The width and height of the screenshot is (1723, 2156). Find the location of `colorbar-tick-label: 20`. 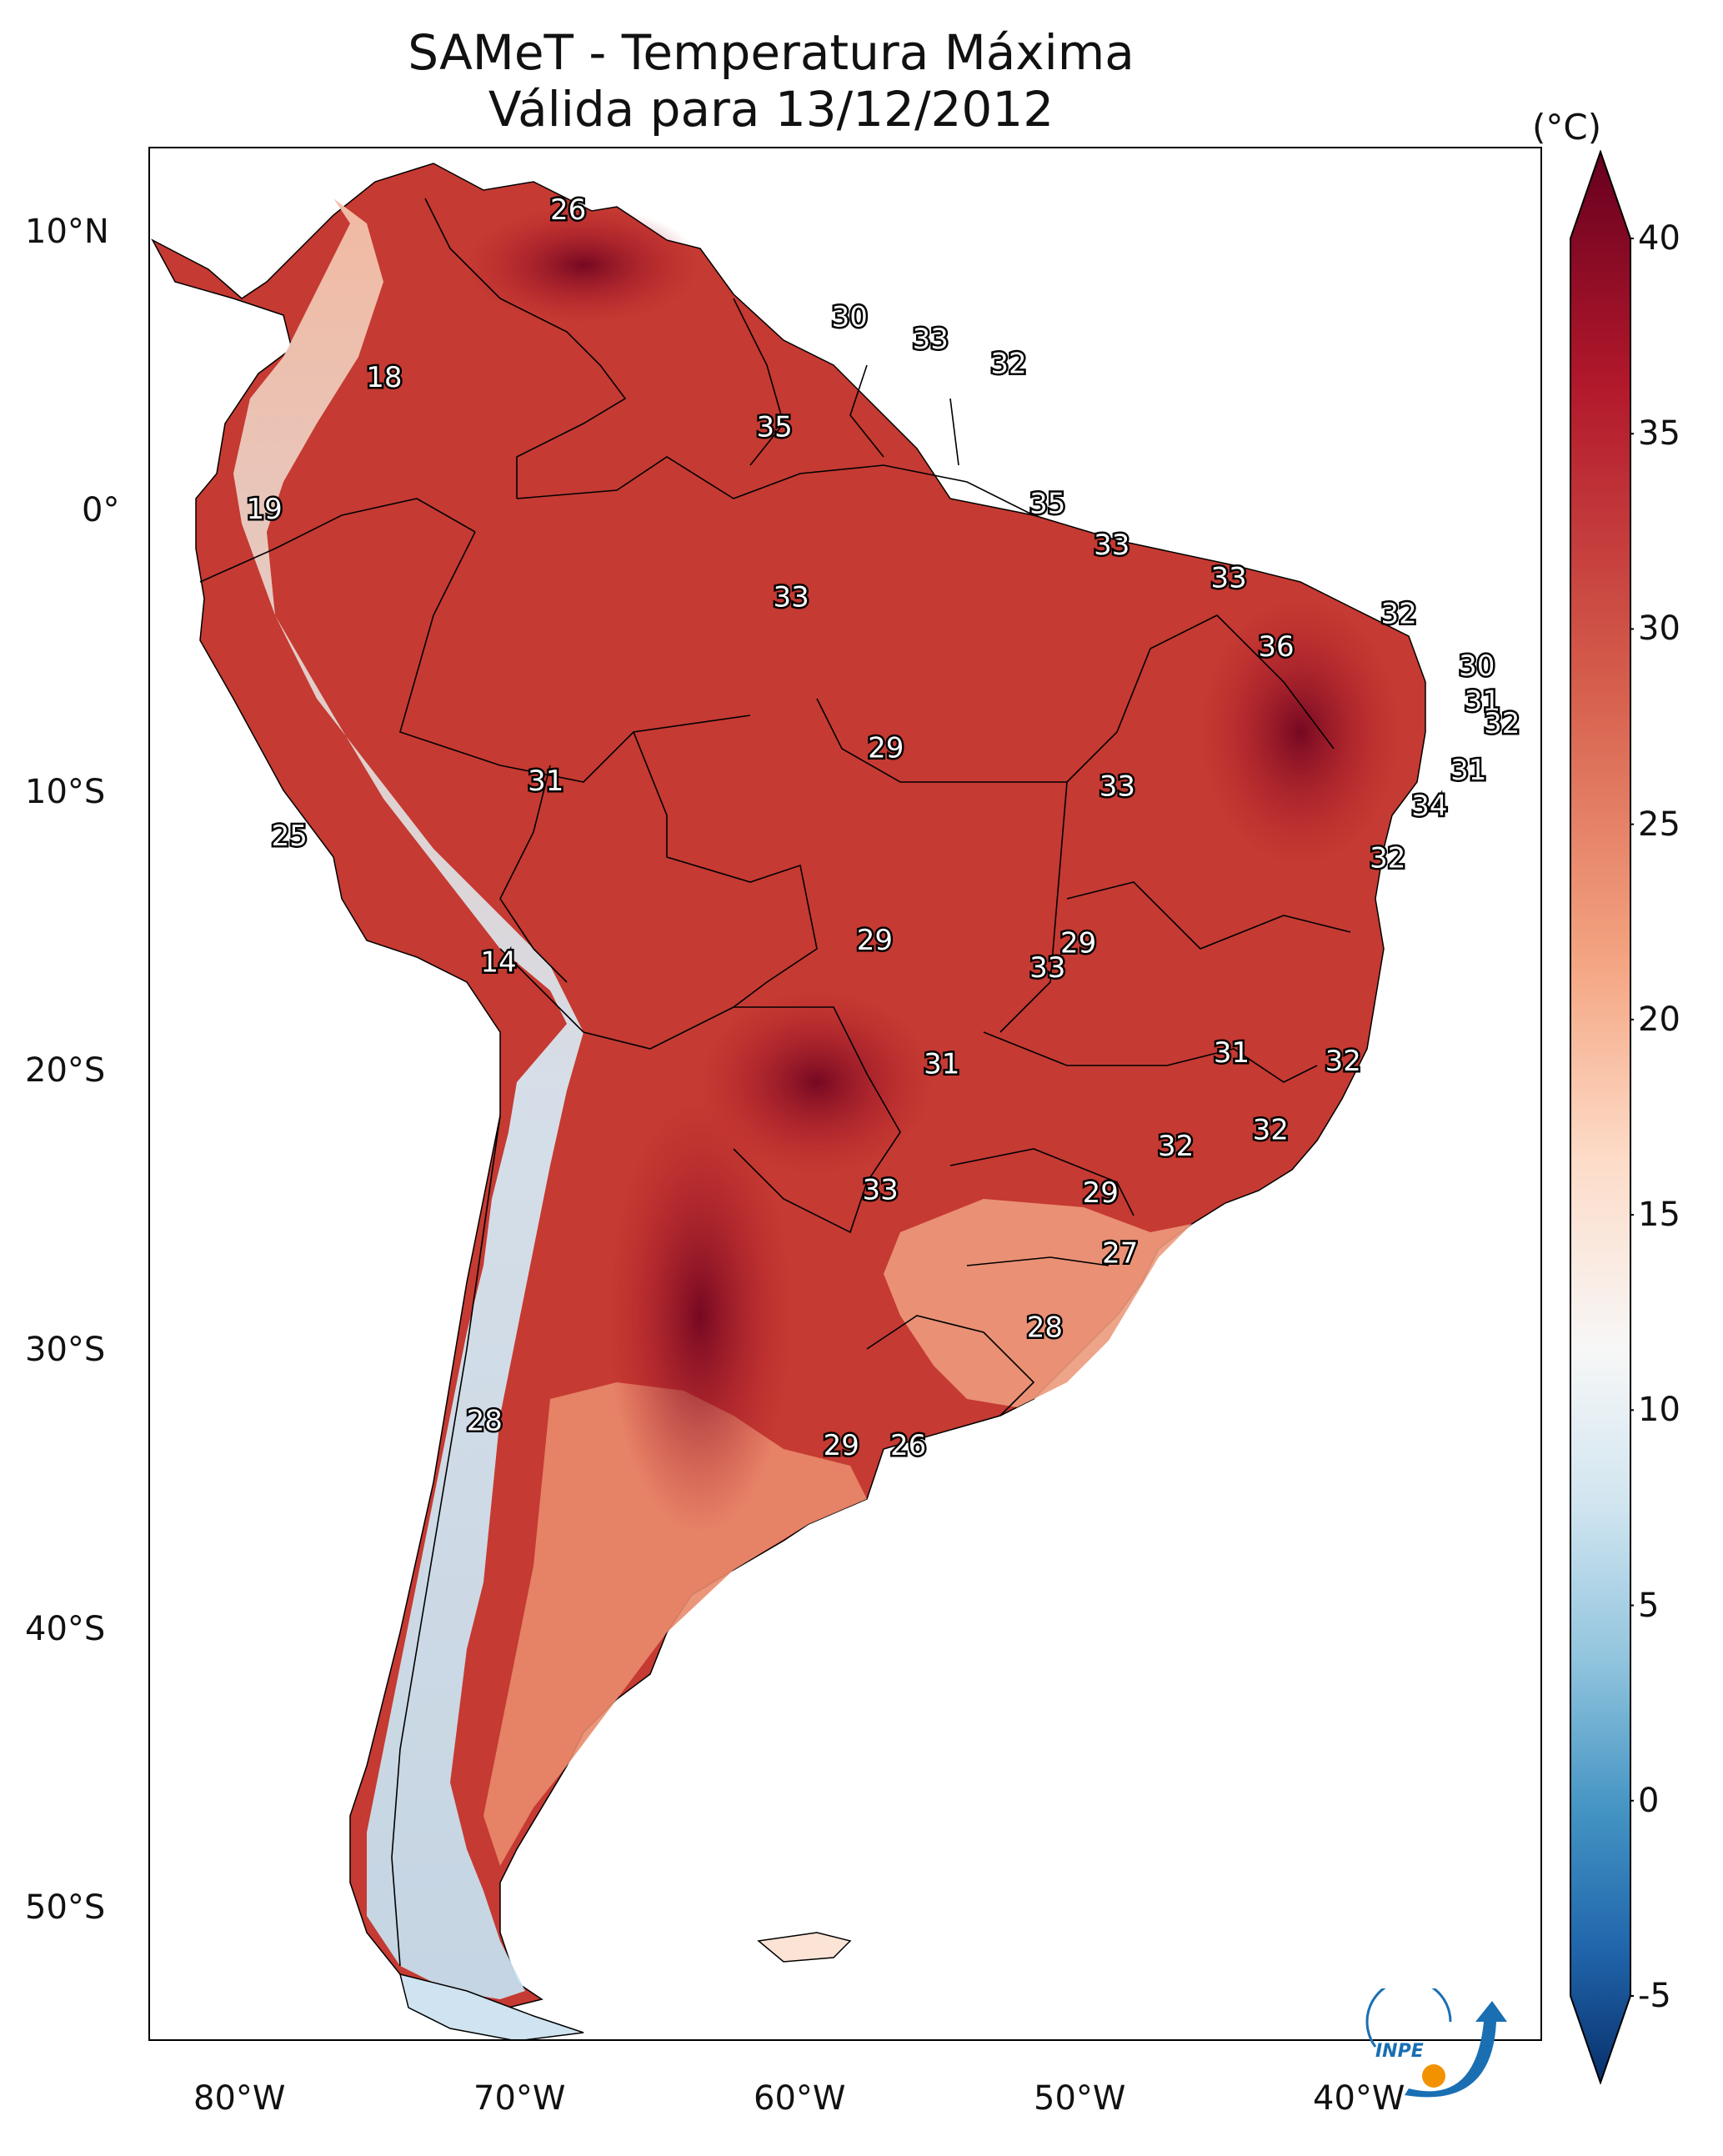

colorbar-tick-label: 20 is located at coordinates (1659, 1020).